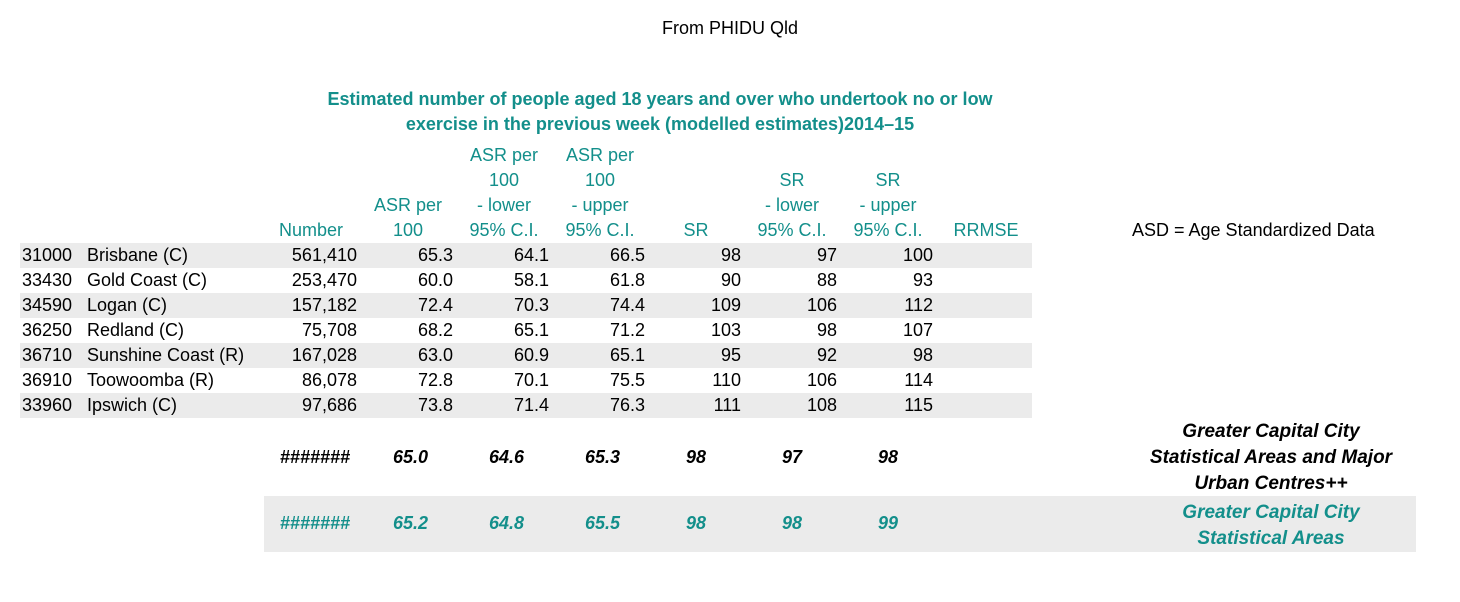  I want to click on summary-asr-upper: 65.5, so click(602, 523).